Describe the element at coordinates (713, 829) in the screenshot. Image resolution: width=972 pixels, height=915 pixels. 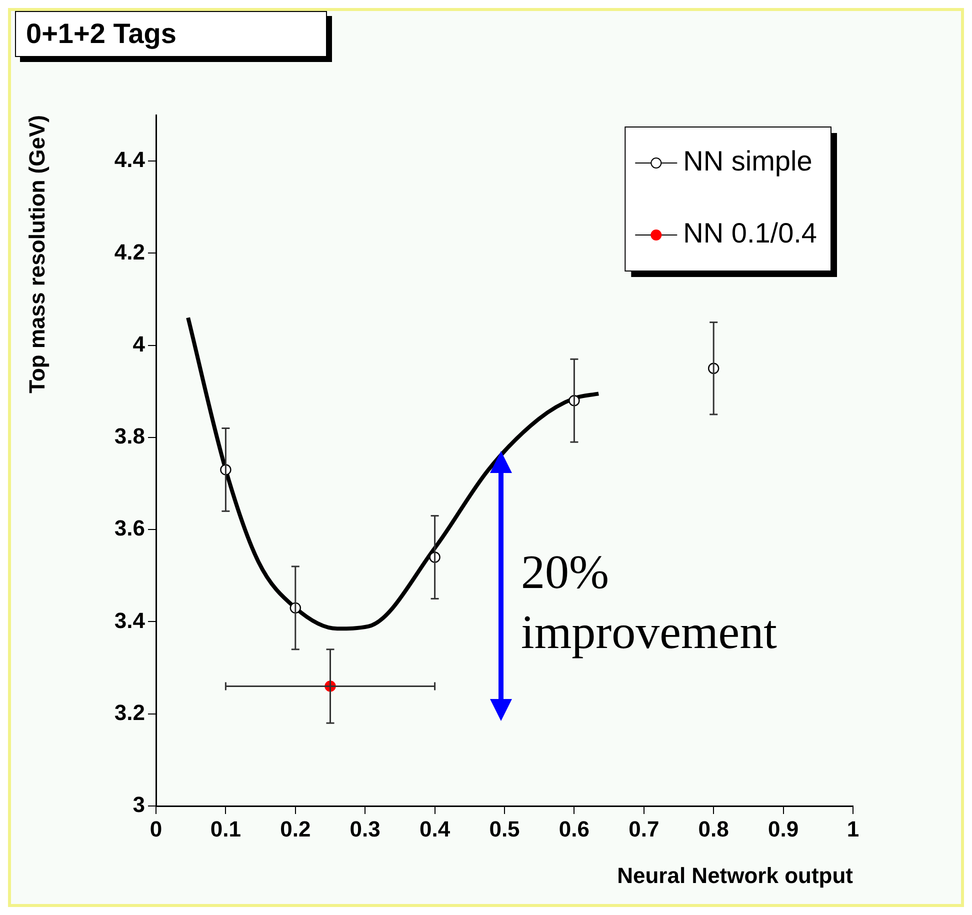
I see `x-tick-label: 0.8` at that location.